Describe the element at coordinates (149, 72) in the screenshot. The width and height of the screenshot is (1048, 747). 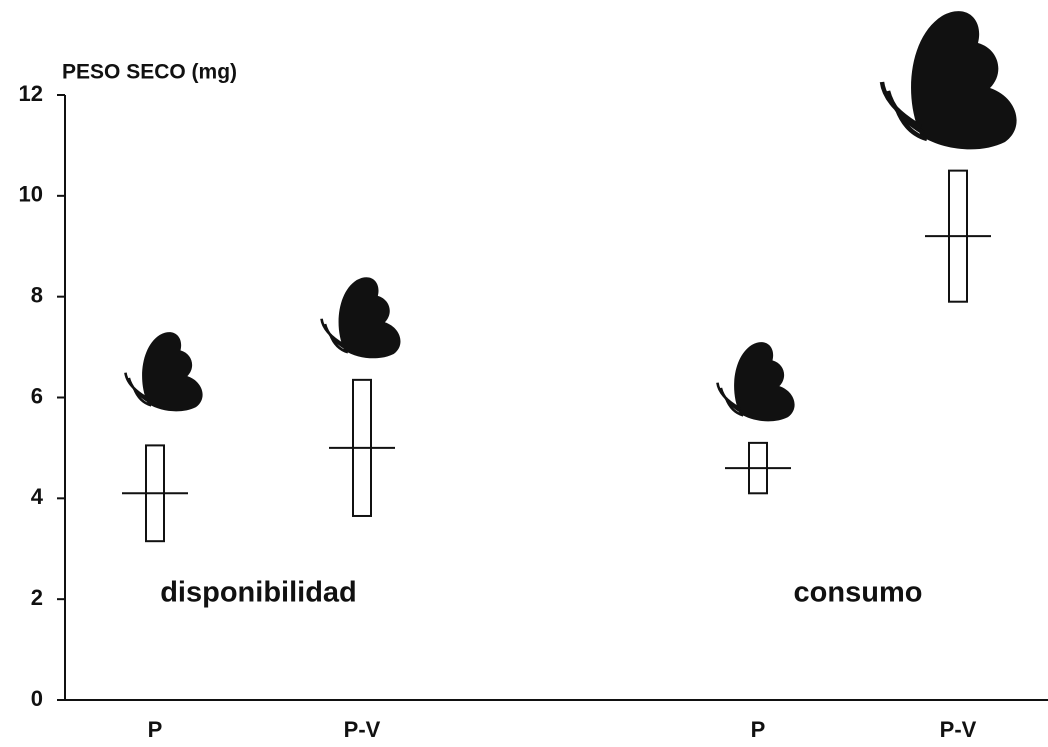
I see `y-axis-label: PESO SECO (mg)` at that location.